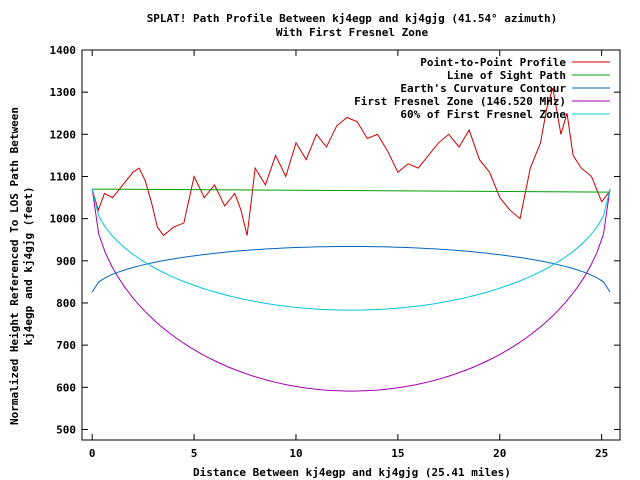  I want to click on series-line-line-of-sight-path, so click(351, 190).